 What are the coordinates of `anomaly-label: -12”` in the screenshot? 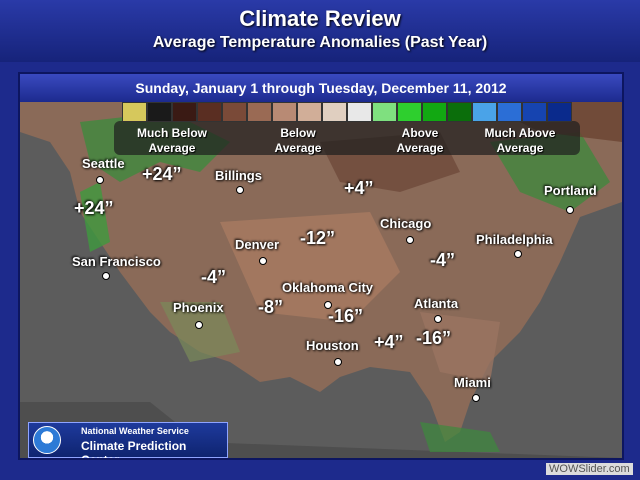 It's located at (318, 238).